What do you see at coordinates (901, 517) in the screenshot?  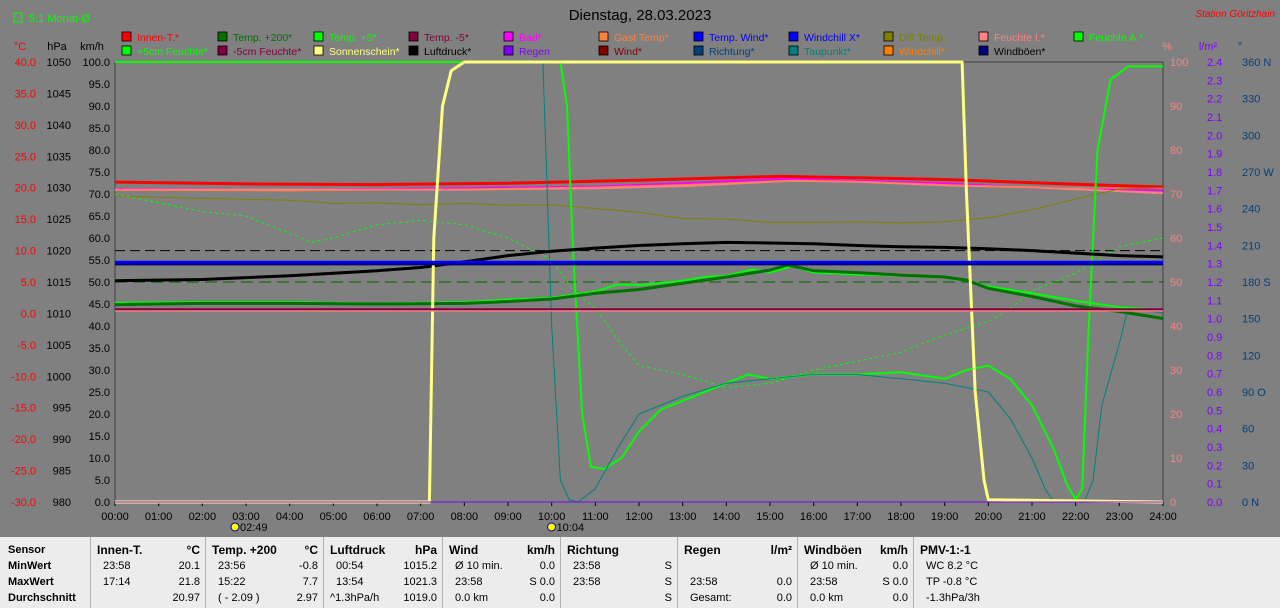 I see `x-tick-label: 18:00` at bounding box center [901, 517].